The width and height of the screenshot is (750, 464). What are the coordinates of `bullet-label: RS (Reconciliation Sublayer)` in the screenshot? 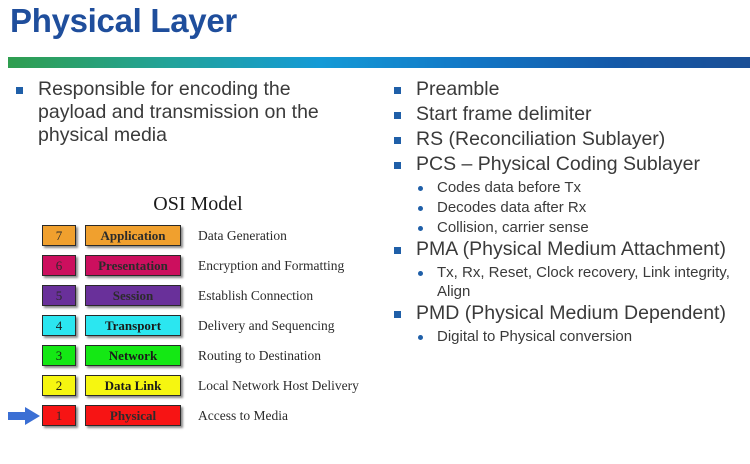 It's located at (541, 139).